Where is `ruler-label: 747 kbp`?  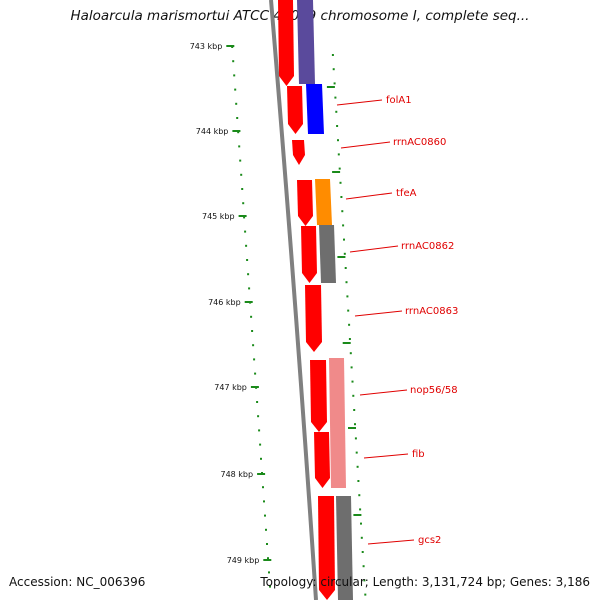 ruler-label: 747 kbp is located at coordinates (230, 387).